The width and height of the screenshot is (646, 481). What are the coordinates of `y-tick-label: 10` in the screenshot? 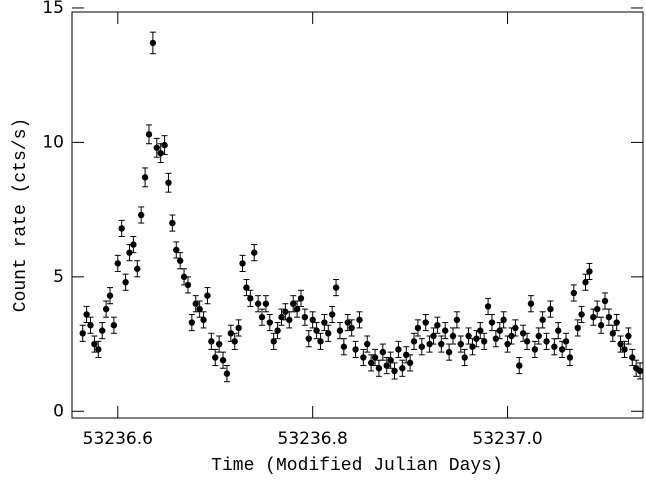 It's located at (53, 142).